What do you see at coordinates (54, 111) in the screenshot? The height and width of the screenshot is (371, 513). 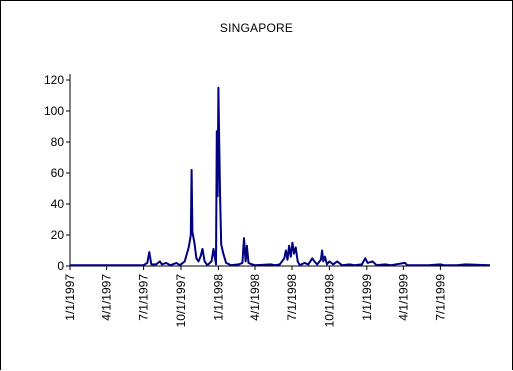 I see `y-tick-label: 100` at bounding box center [54, 111].